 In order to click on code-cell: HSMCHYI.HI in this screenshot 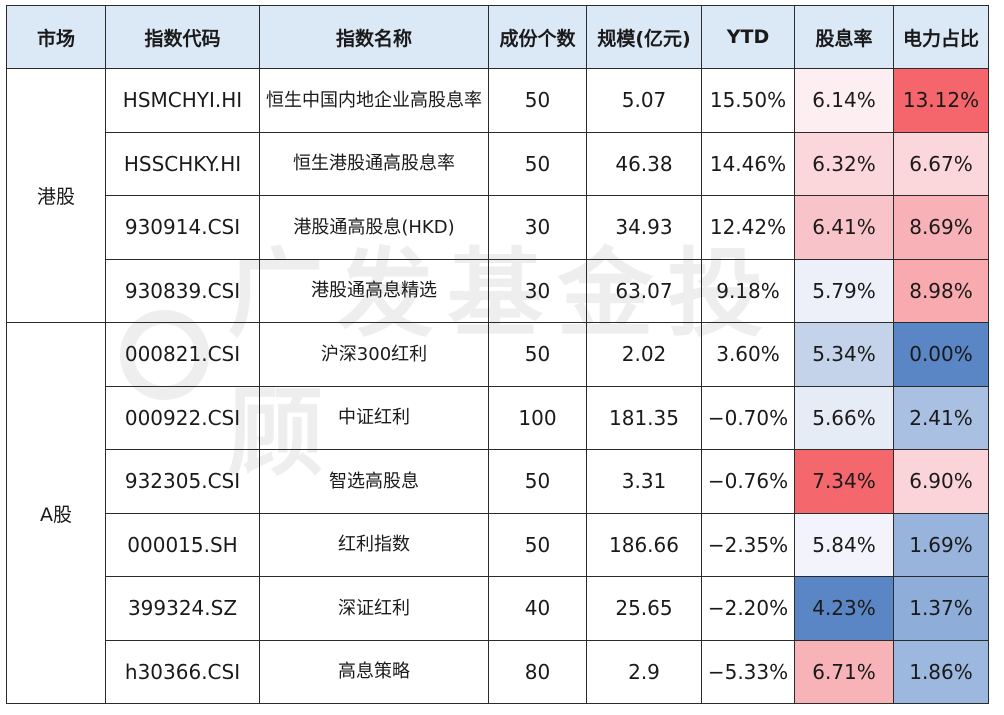, I will do `click(182, 100)`.